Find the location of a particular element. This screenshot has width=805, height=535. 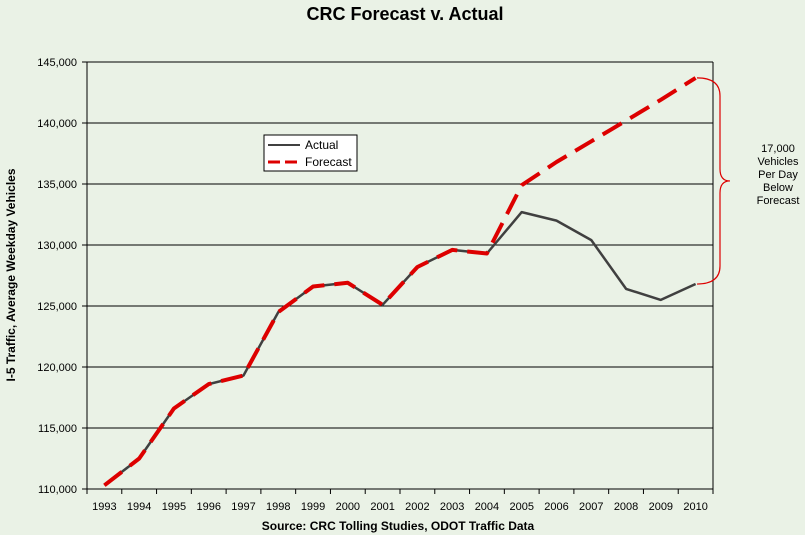

annotation-text: Forecast is located at coordinates (778, 201).